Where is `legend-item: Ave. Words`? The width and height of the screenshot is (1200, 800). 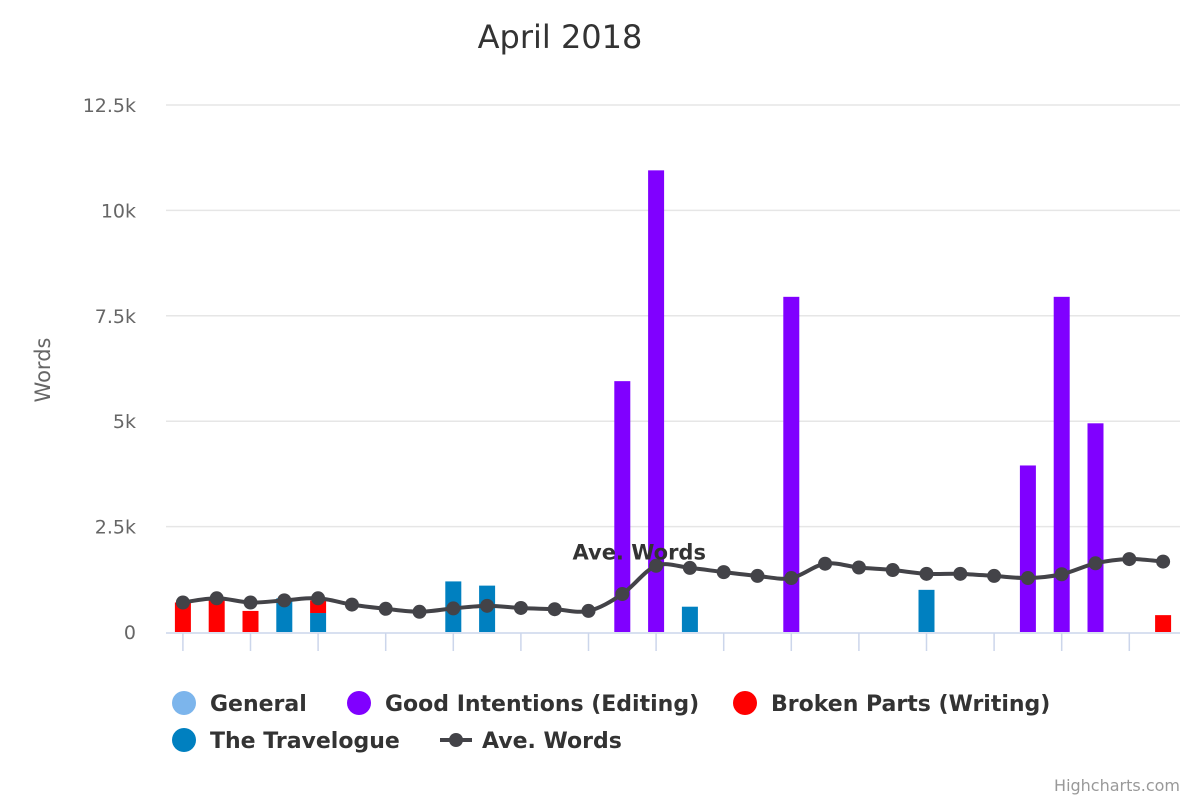 legend-item: Ave. Words is located at coordinates (531, 741).